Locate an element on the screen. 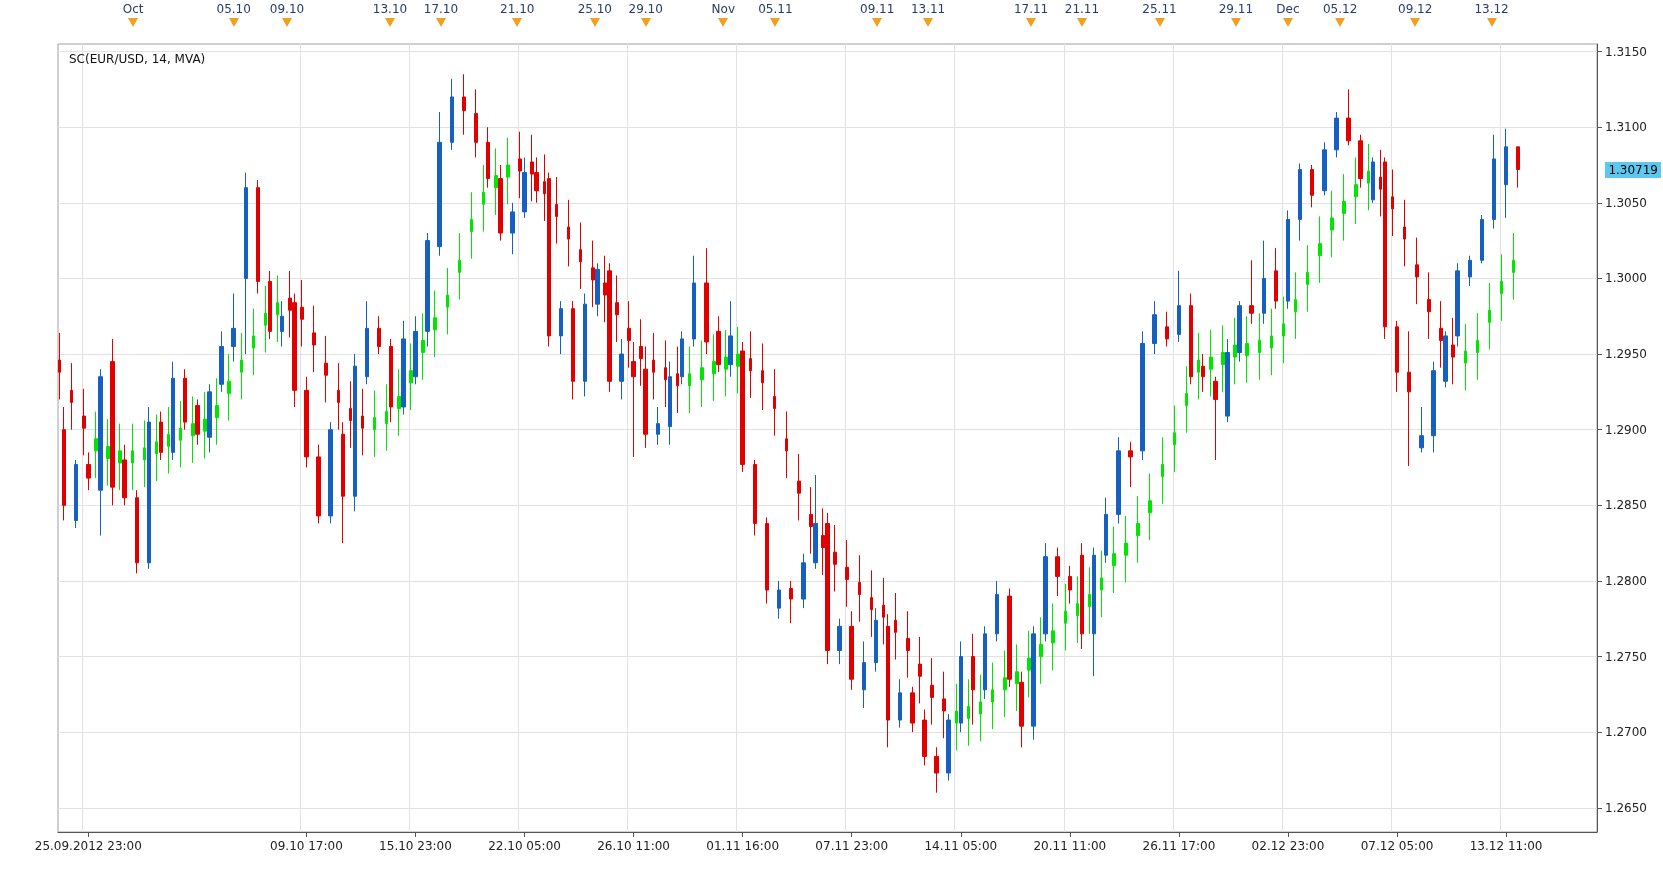 Image resolution: width=1663 pixels, height=870 pixels. text: 29.10 is located at coordinates (645, 9).